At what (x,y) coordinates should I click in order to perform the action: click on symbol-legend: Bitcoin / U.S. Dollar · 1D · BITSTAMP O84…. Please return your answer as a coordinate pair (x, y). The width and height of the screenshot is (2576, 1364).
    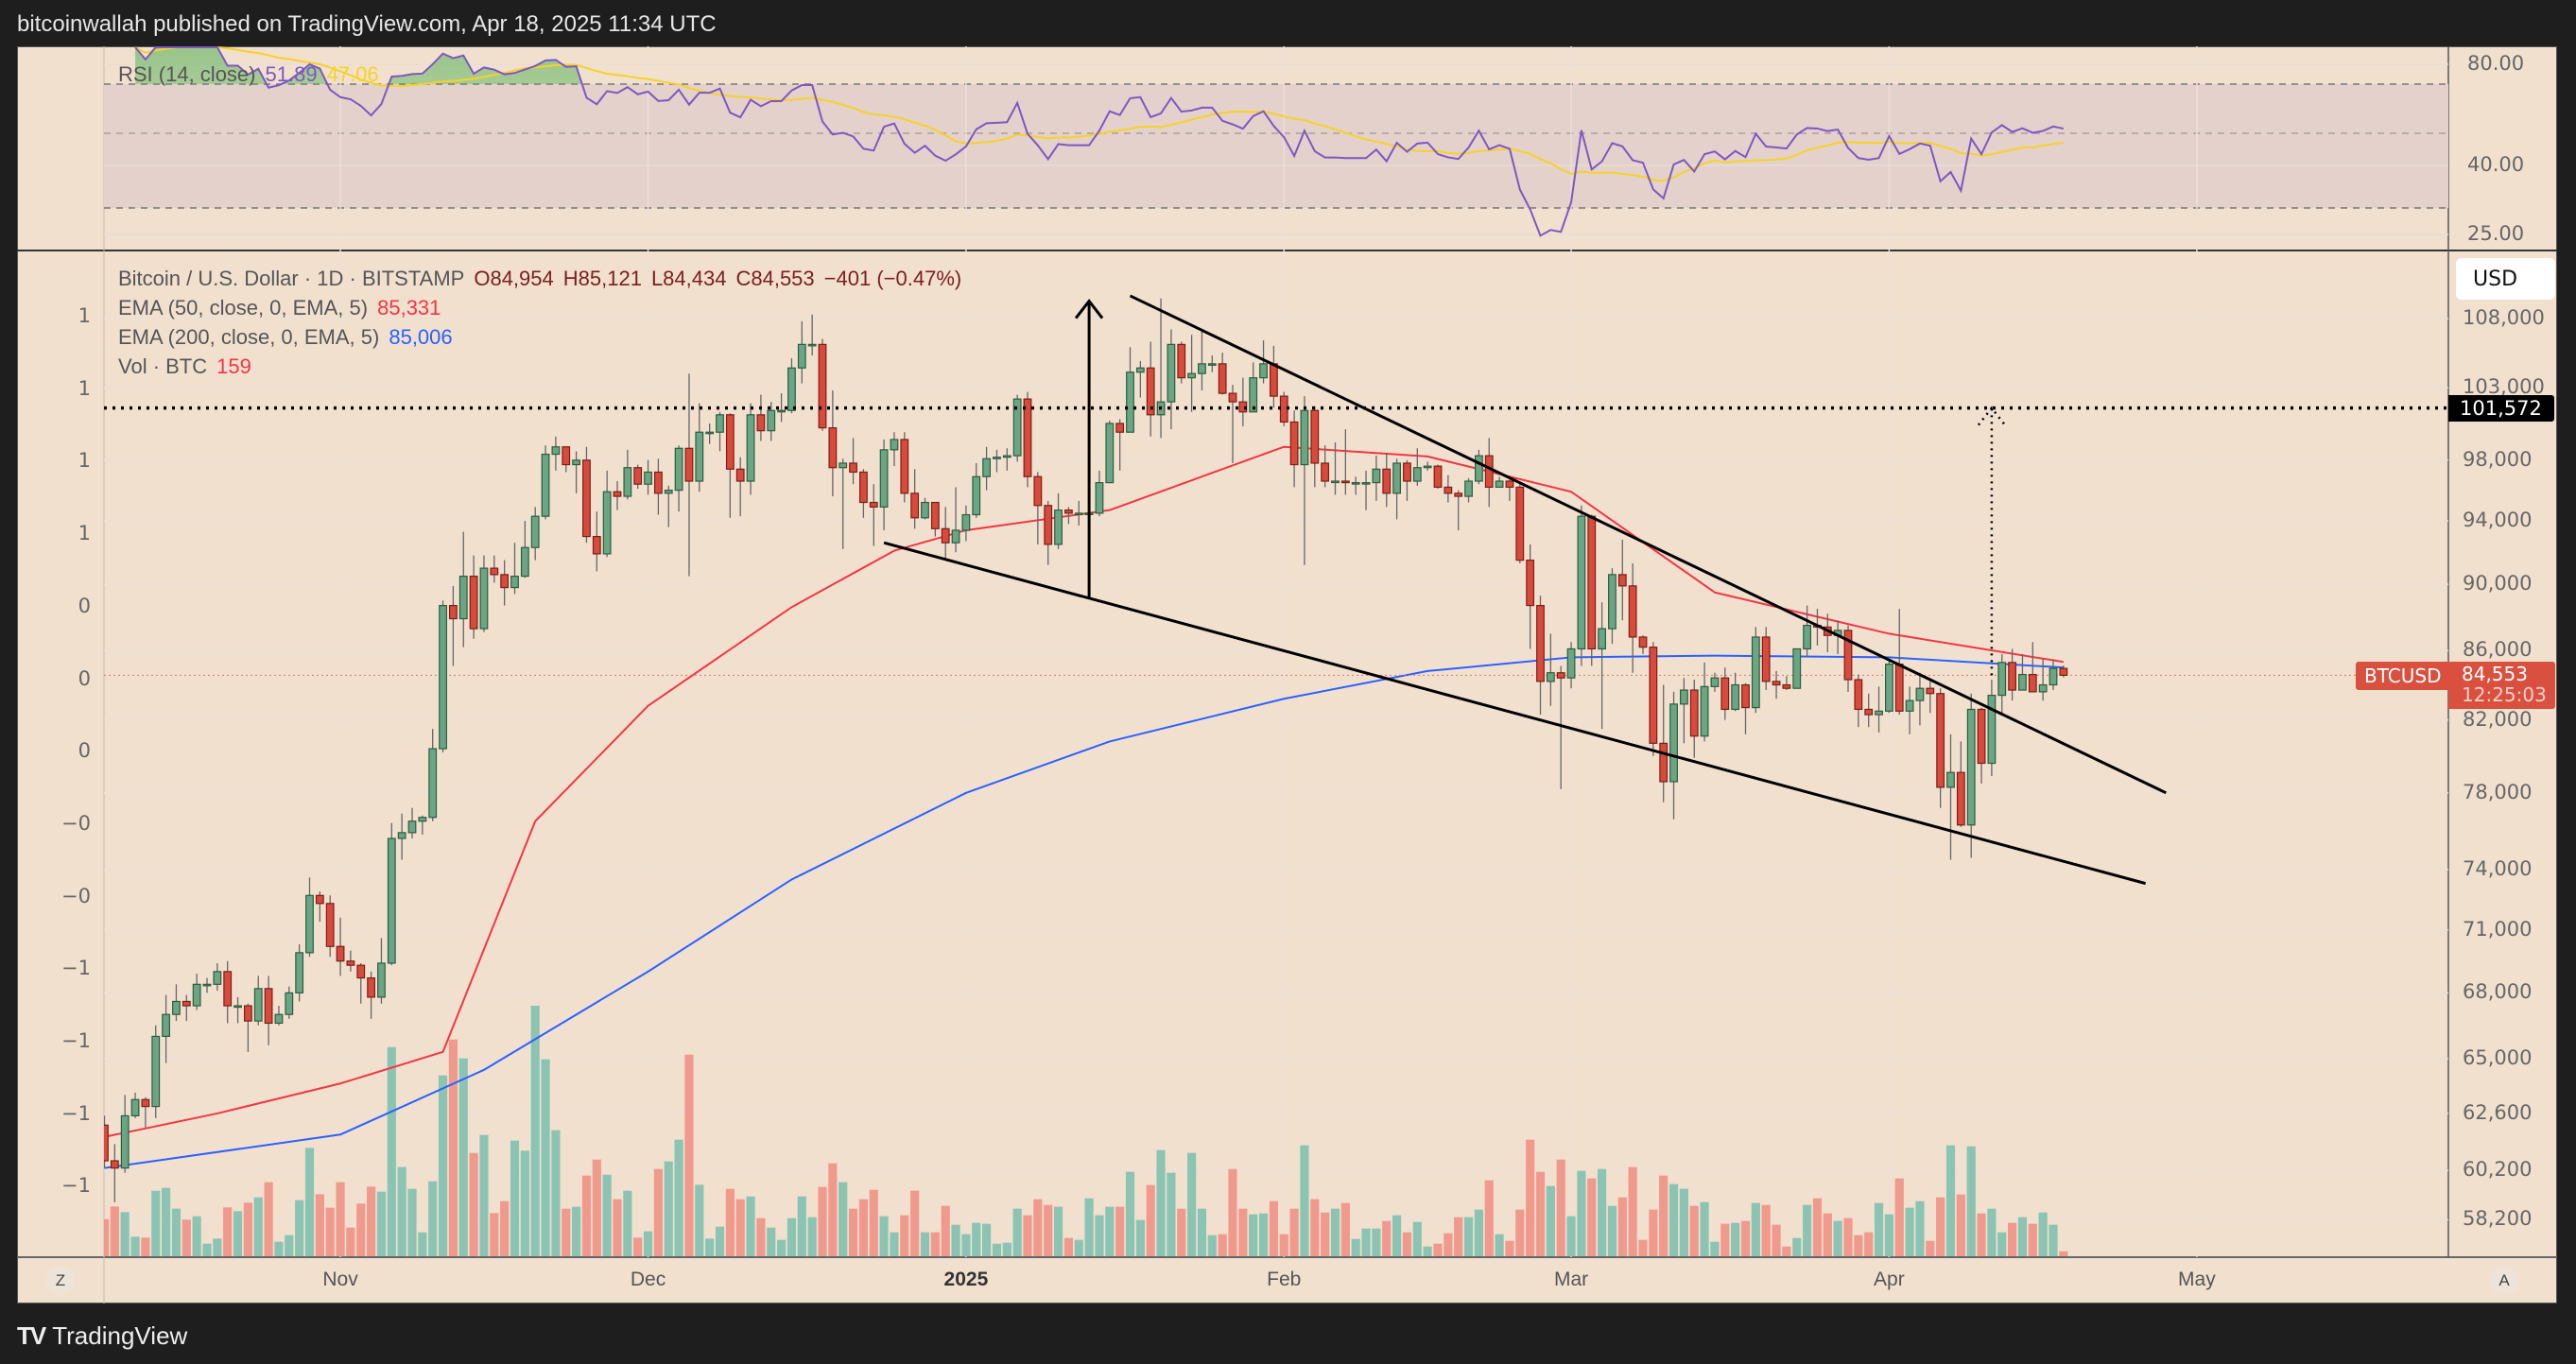
    Looking at the image, I should click on (544, 279).